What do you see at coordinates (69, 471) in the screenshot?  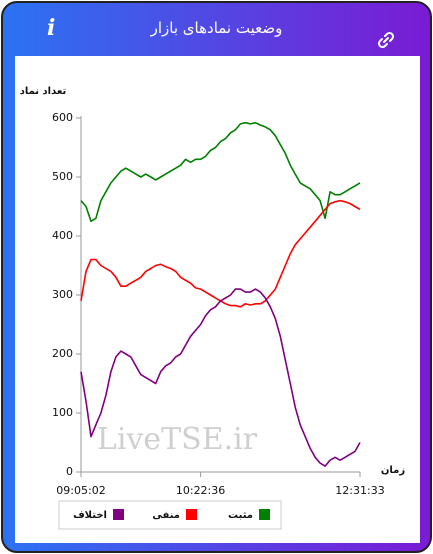 I see `y-tick-label: 0` at bounding box center [69, 471].